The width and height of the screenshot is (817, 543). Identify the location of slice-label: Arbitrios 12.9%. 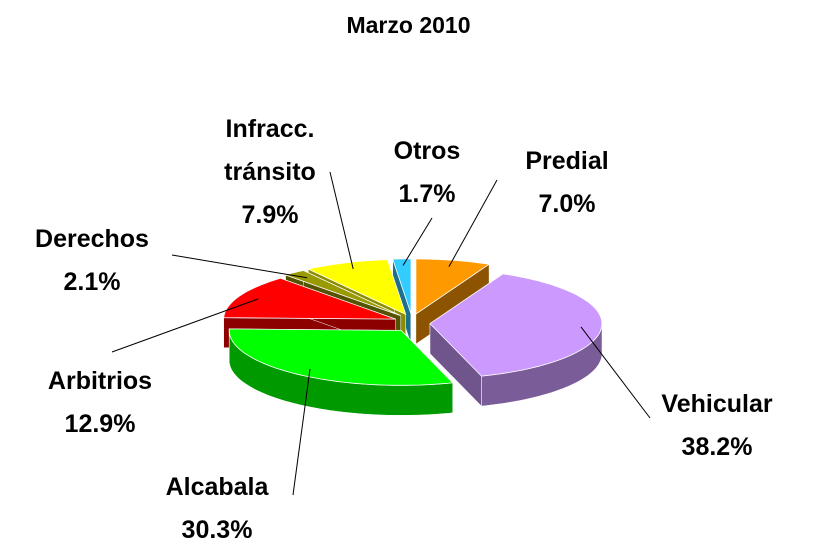
(100, 403).